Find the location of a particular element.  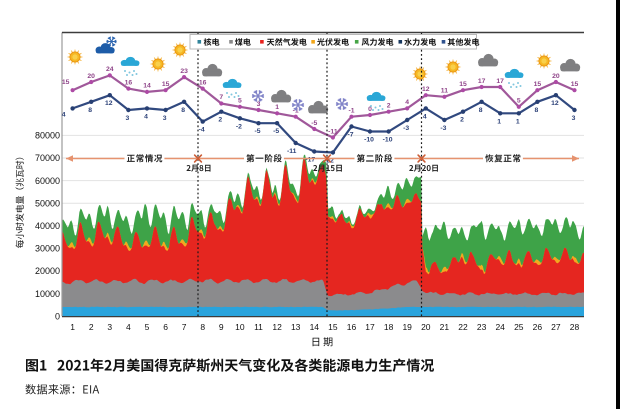

svg-text: 28 is located at coordinates (575, 327).